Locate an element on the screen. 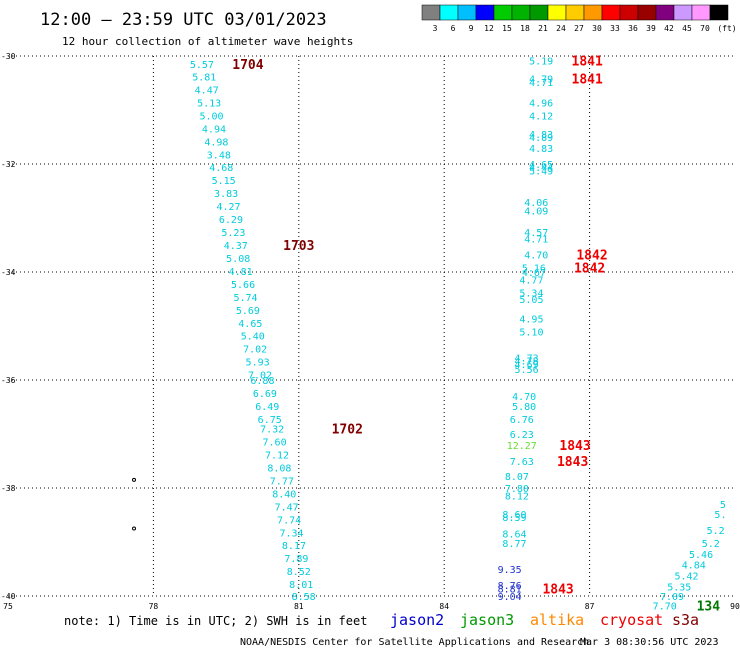 The height and width of the screenshot is (650, 740). wave-height-value: 4.44 is located at coordinates (541, 168).